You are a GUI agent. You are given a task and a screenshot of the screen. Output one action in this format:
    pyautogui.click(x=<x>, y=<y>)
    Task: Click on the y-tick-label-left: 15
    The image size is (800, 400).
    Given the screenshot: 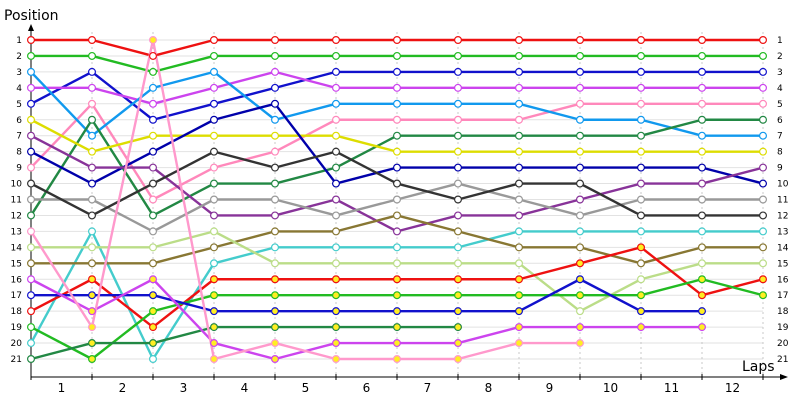 What is the action you would take?
    pyautogui.click(x=16, y=264)
    